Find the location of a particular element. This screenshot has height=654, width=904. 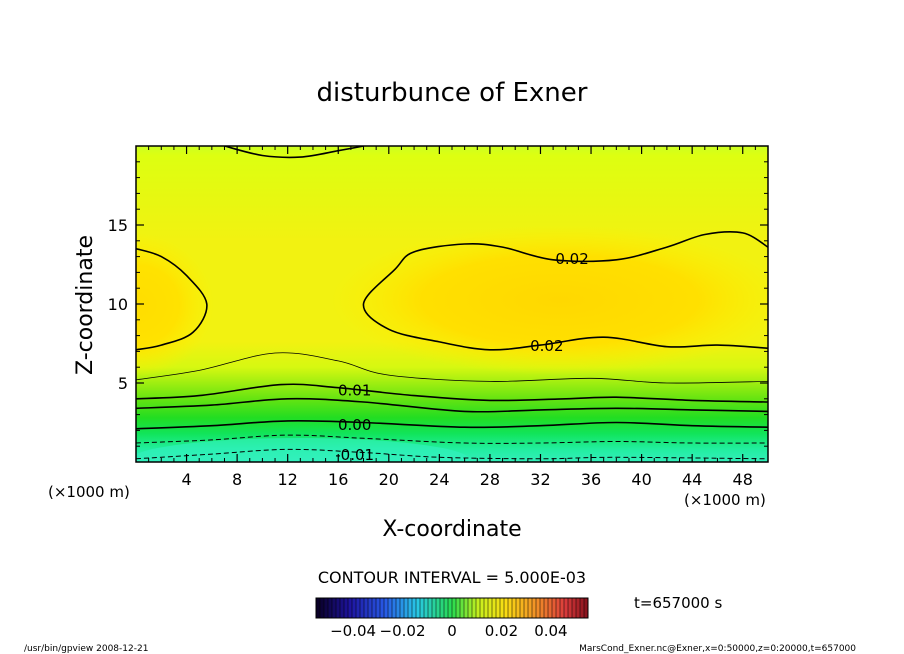

x-tick-label: 24 is located at coordinates (439, 479).